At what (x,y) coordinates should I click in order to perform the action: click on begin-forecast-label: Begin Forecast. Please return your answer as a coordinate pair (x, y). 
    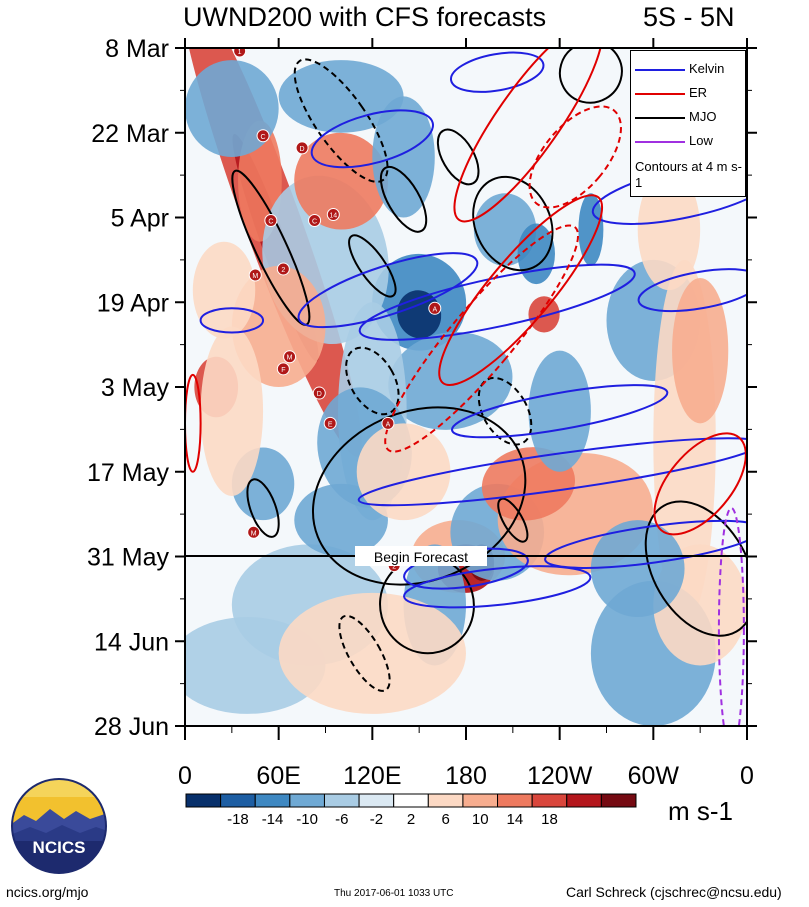
    Looking at the image, I should click on (421, 557).